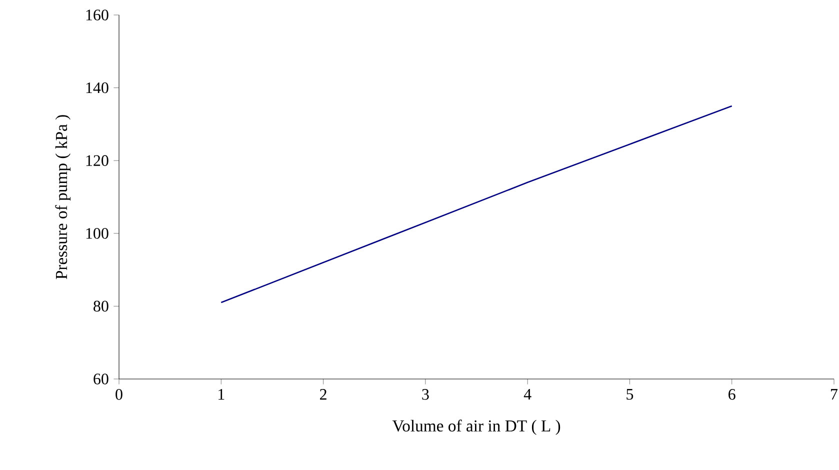 Image resolution: width=839 pixels, height=470 pixels. What do you see at coordinates (101, 379) in the screenshot?
I see `y-tick-label: 60` at bounding box center [101, 379].